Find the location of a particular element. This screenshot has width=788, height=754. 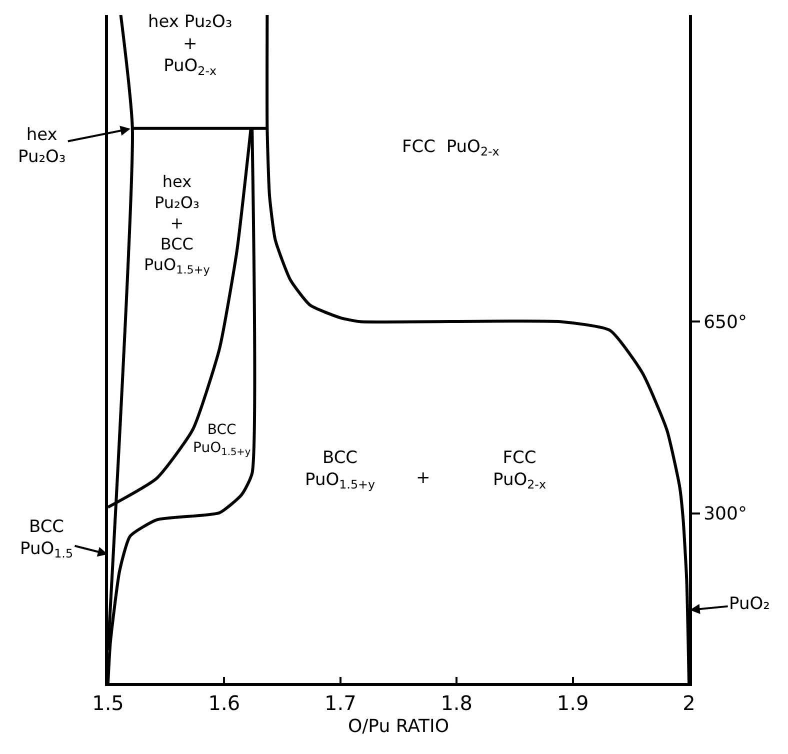

x-axis-title: O/Pu RATIO is located at coordinates (399, 727).